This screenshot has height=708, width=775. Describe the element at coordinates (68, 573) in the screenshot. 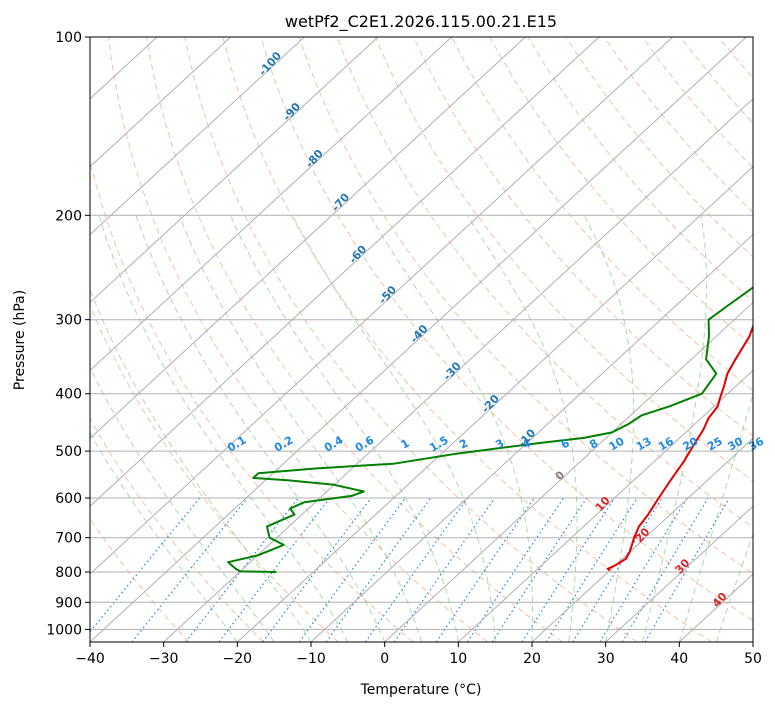

I see `y-tick-label: 800` at that location.